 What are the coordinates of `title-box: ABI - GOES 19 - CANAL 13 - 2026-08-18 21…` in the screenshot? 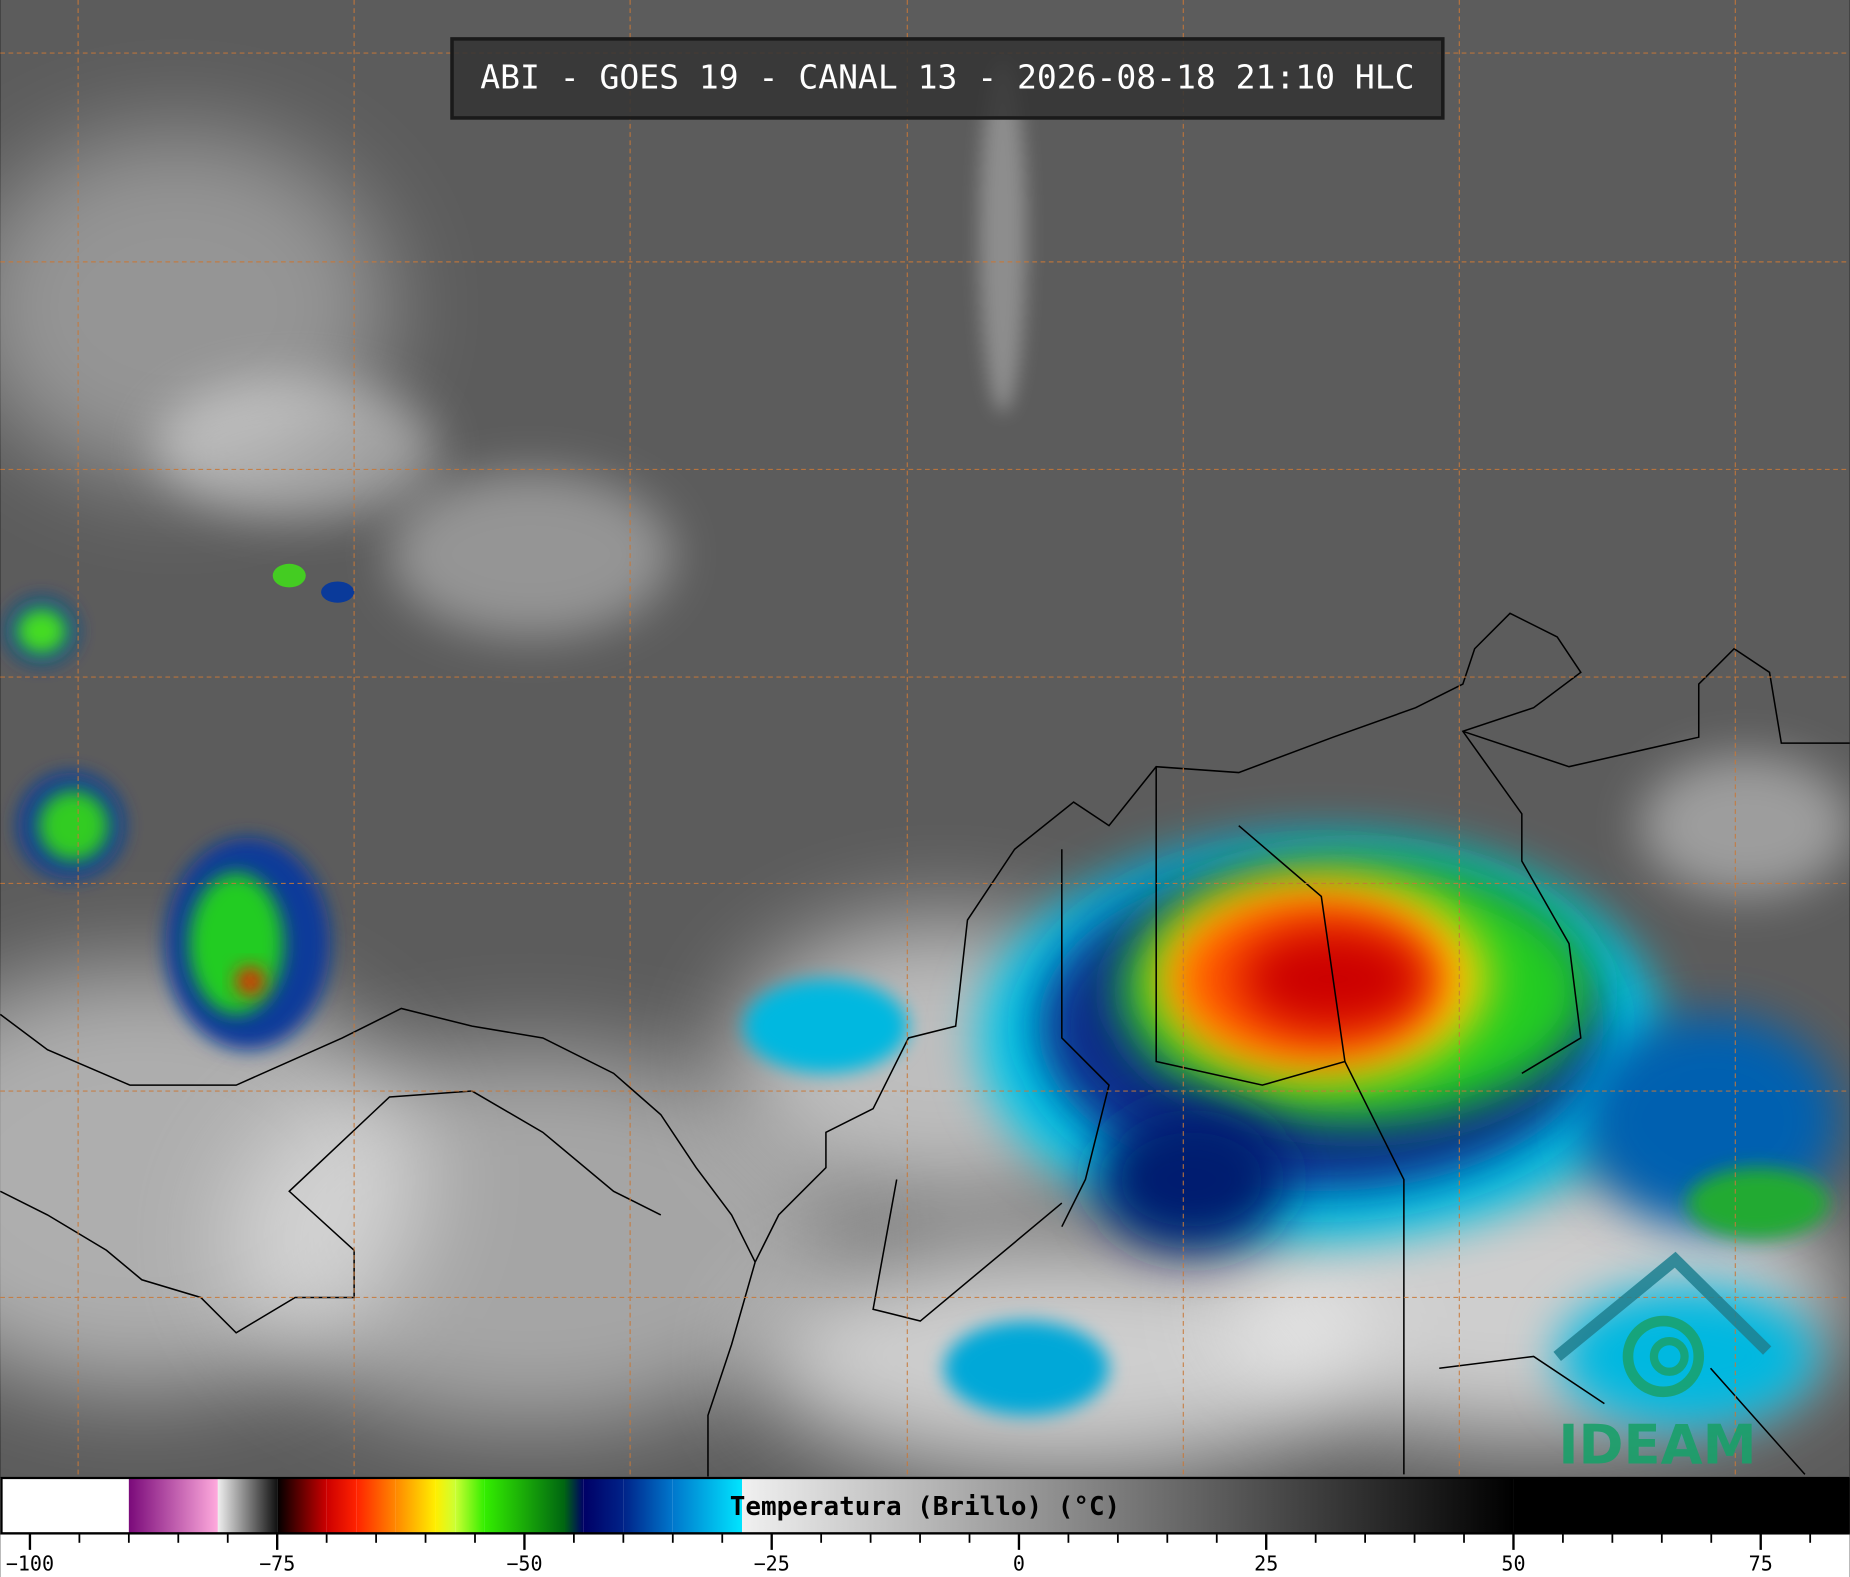 It's located at (947, 78).